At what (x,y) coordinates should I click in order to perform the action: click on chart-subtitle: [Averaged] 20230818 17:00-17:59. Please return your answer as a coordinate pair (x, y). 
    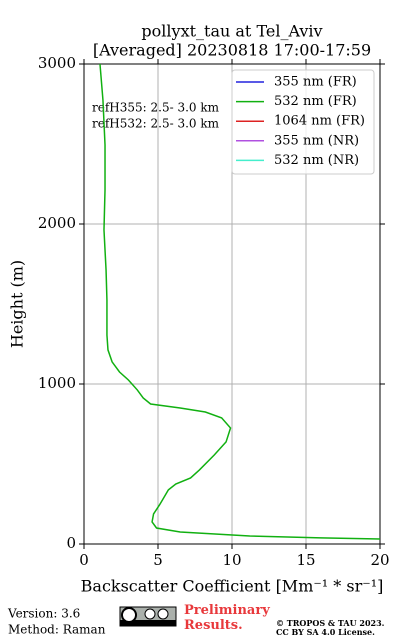
    Looking at the image, I should click on (232, 50).